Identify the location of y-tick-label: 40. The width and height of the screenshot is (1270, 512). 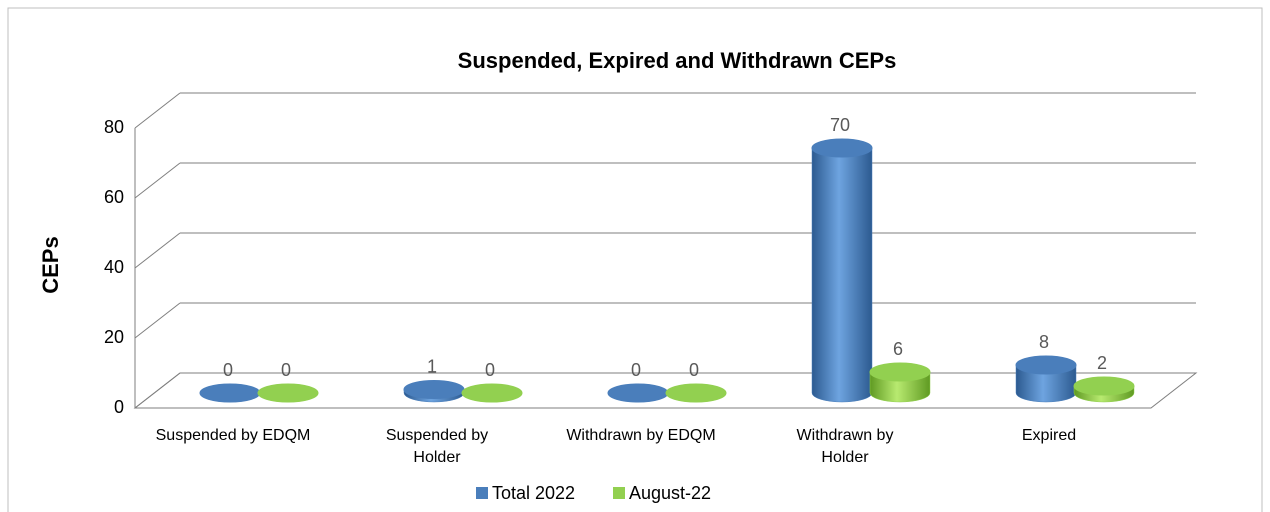
(114, 267).